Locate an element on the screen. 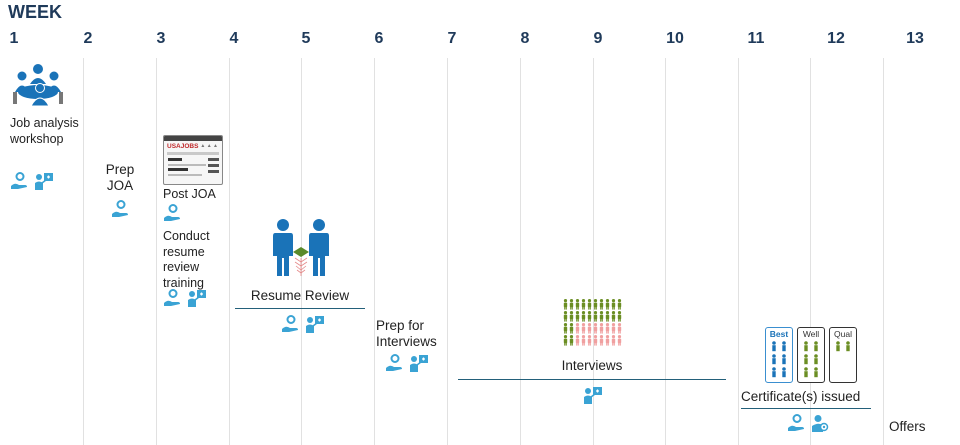  step-label: Prep JOA is located at coordinates (120, 177).